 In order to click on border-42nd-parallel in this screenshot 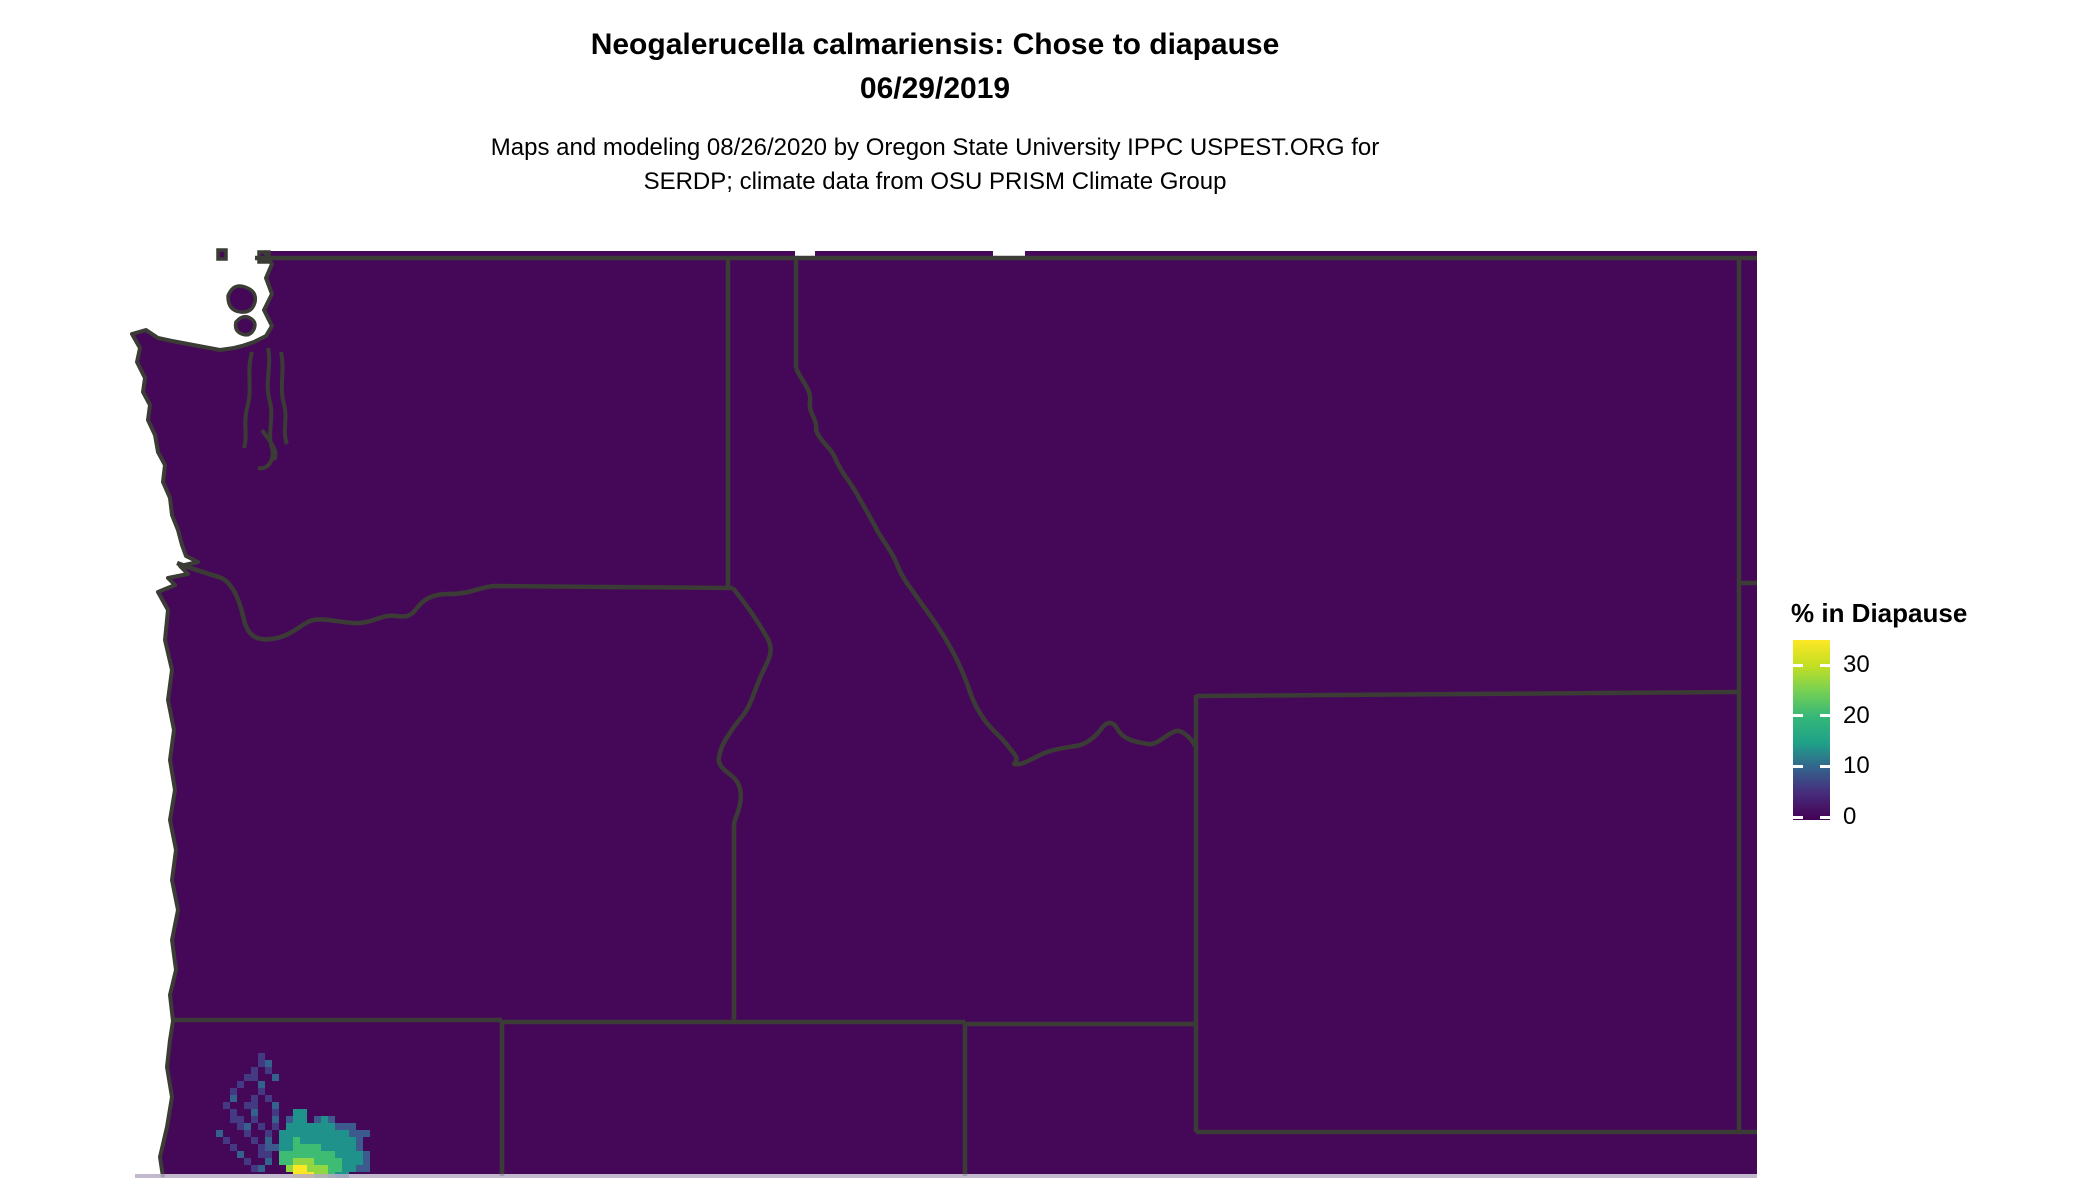, I will do `click(684, 1022)`.